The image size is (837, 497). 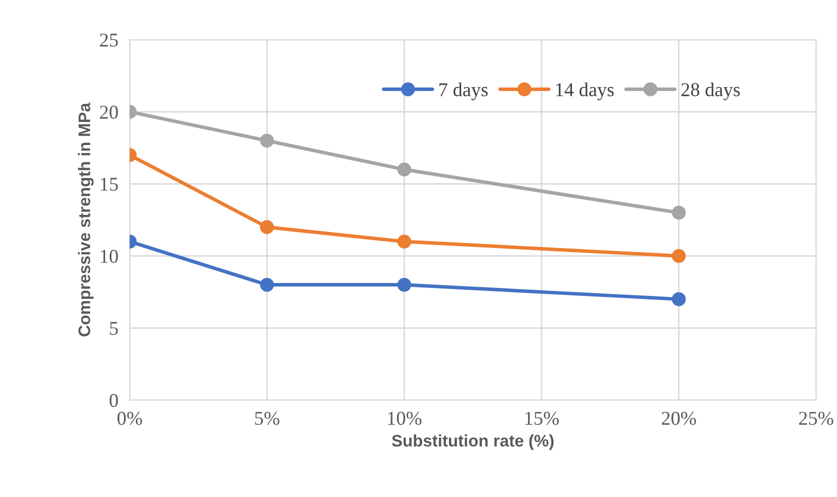 What do you see at coordinates (710, 91) in the screenshot?
I see `legend-label: 28 days` at bounding box center [710, 91].